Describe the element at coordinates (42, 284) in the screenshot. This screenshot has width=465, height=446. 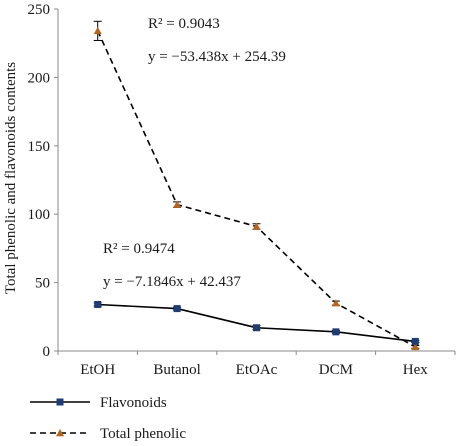
I see `y-tick-label: 50` at that location.